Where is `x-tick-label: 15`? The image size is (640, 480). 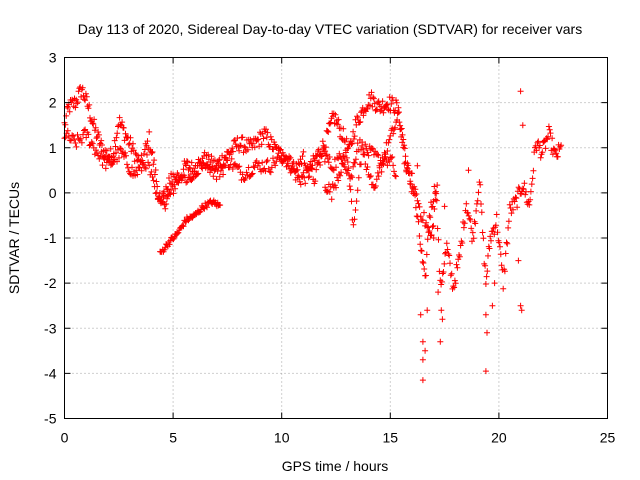
x-tick-label: 15 is located at coordinates (391, 438).